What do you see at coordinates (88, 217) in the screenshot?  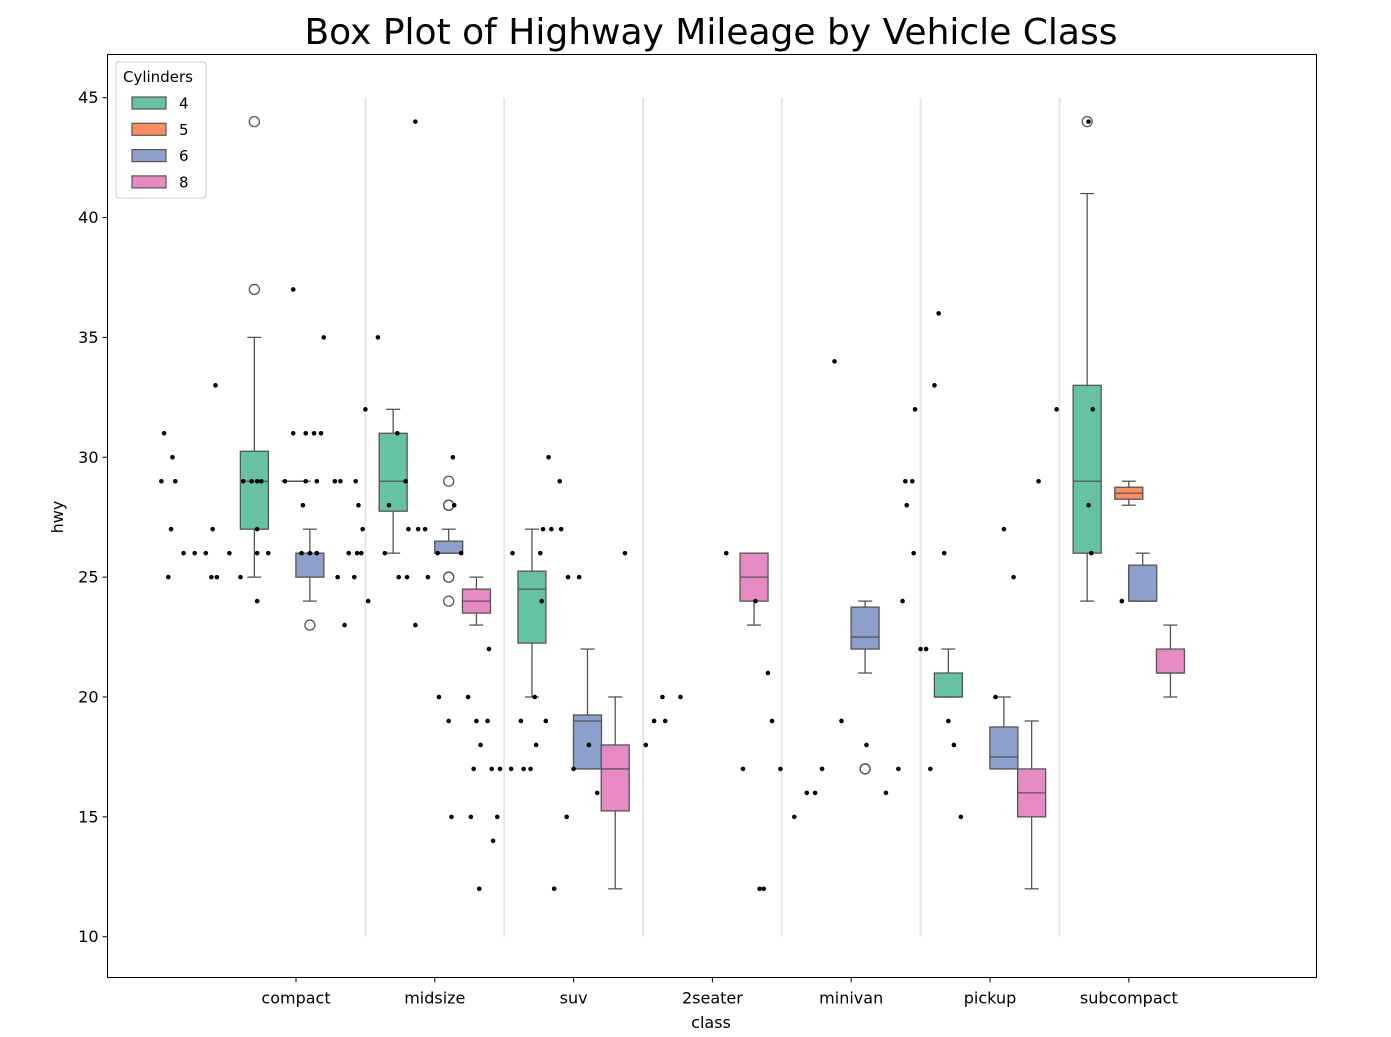 I see `y-tick-label: 40` at bounding box center [88, 217].